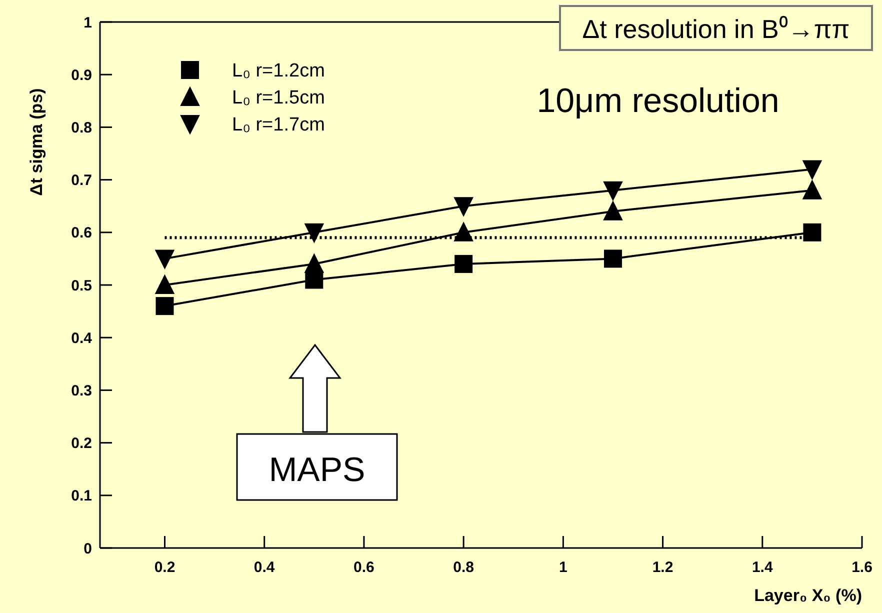  Describe the element at coordinates (563, 567) in the screenshot. I see `x-tick-label: 1` at that location.